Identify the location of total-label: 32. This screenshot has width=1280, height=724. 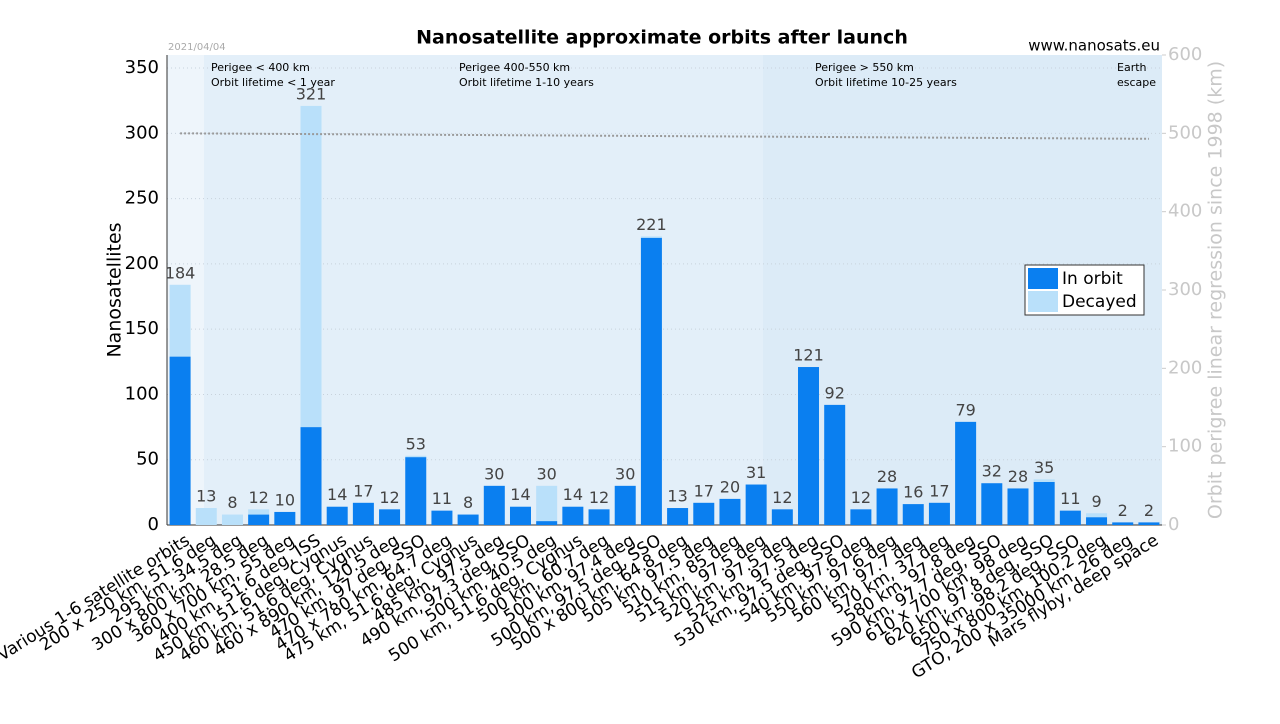
(992, 471).